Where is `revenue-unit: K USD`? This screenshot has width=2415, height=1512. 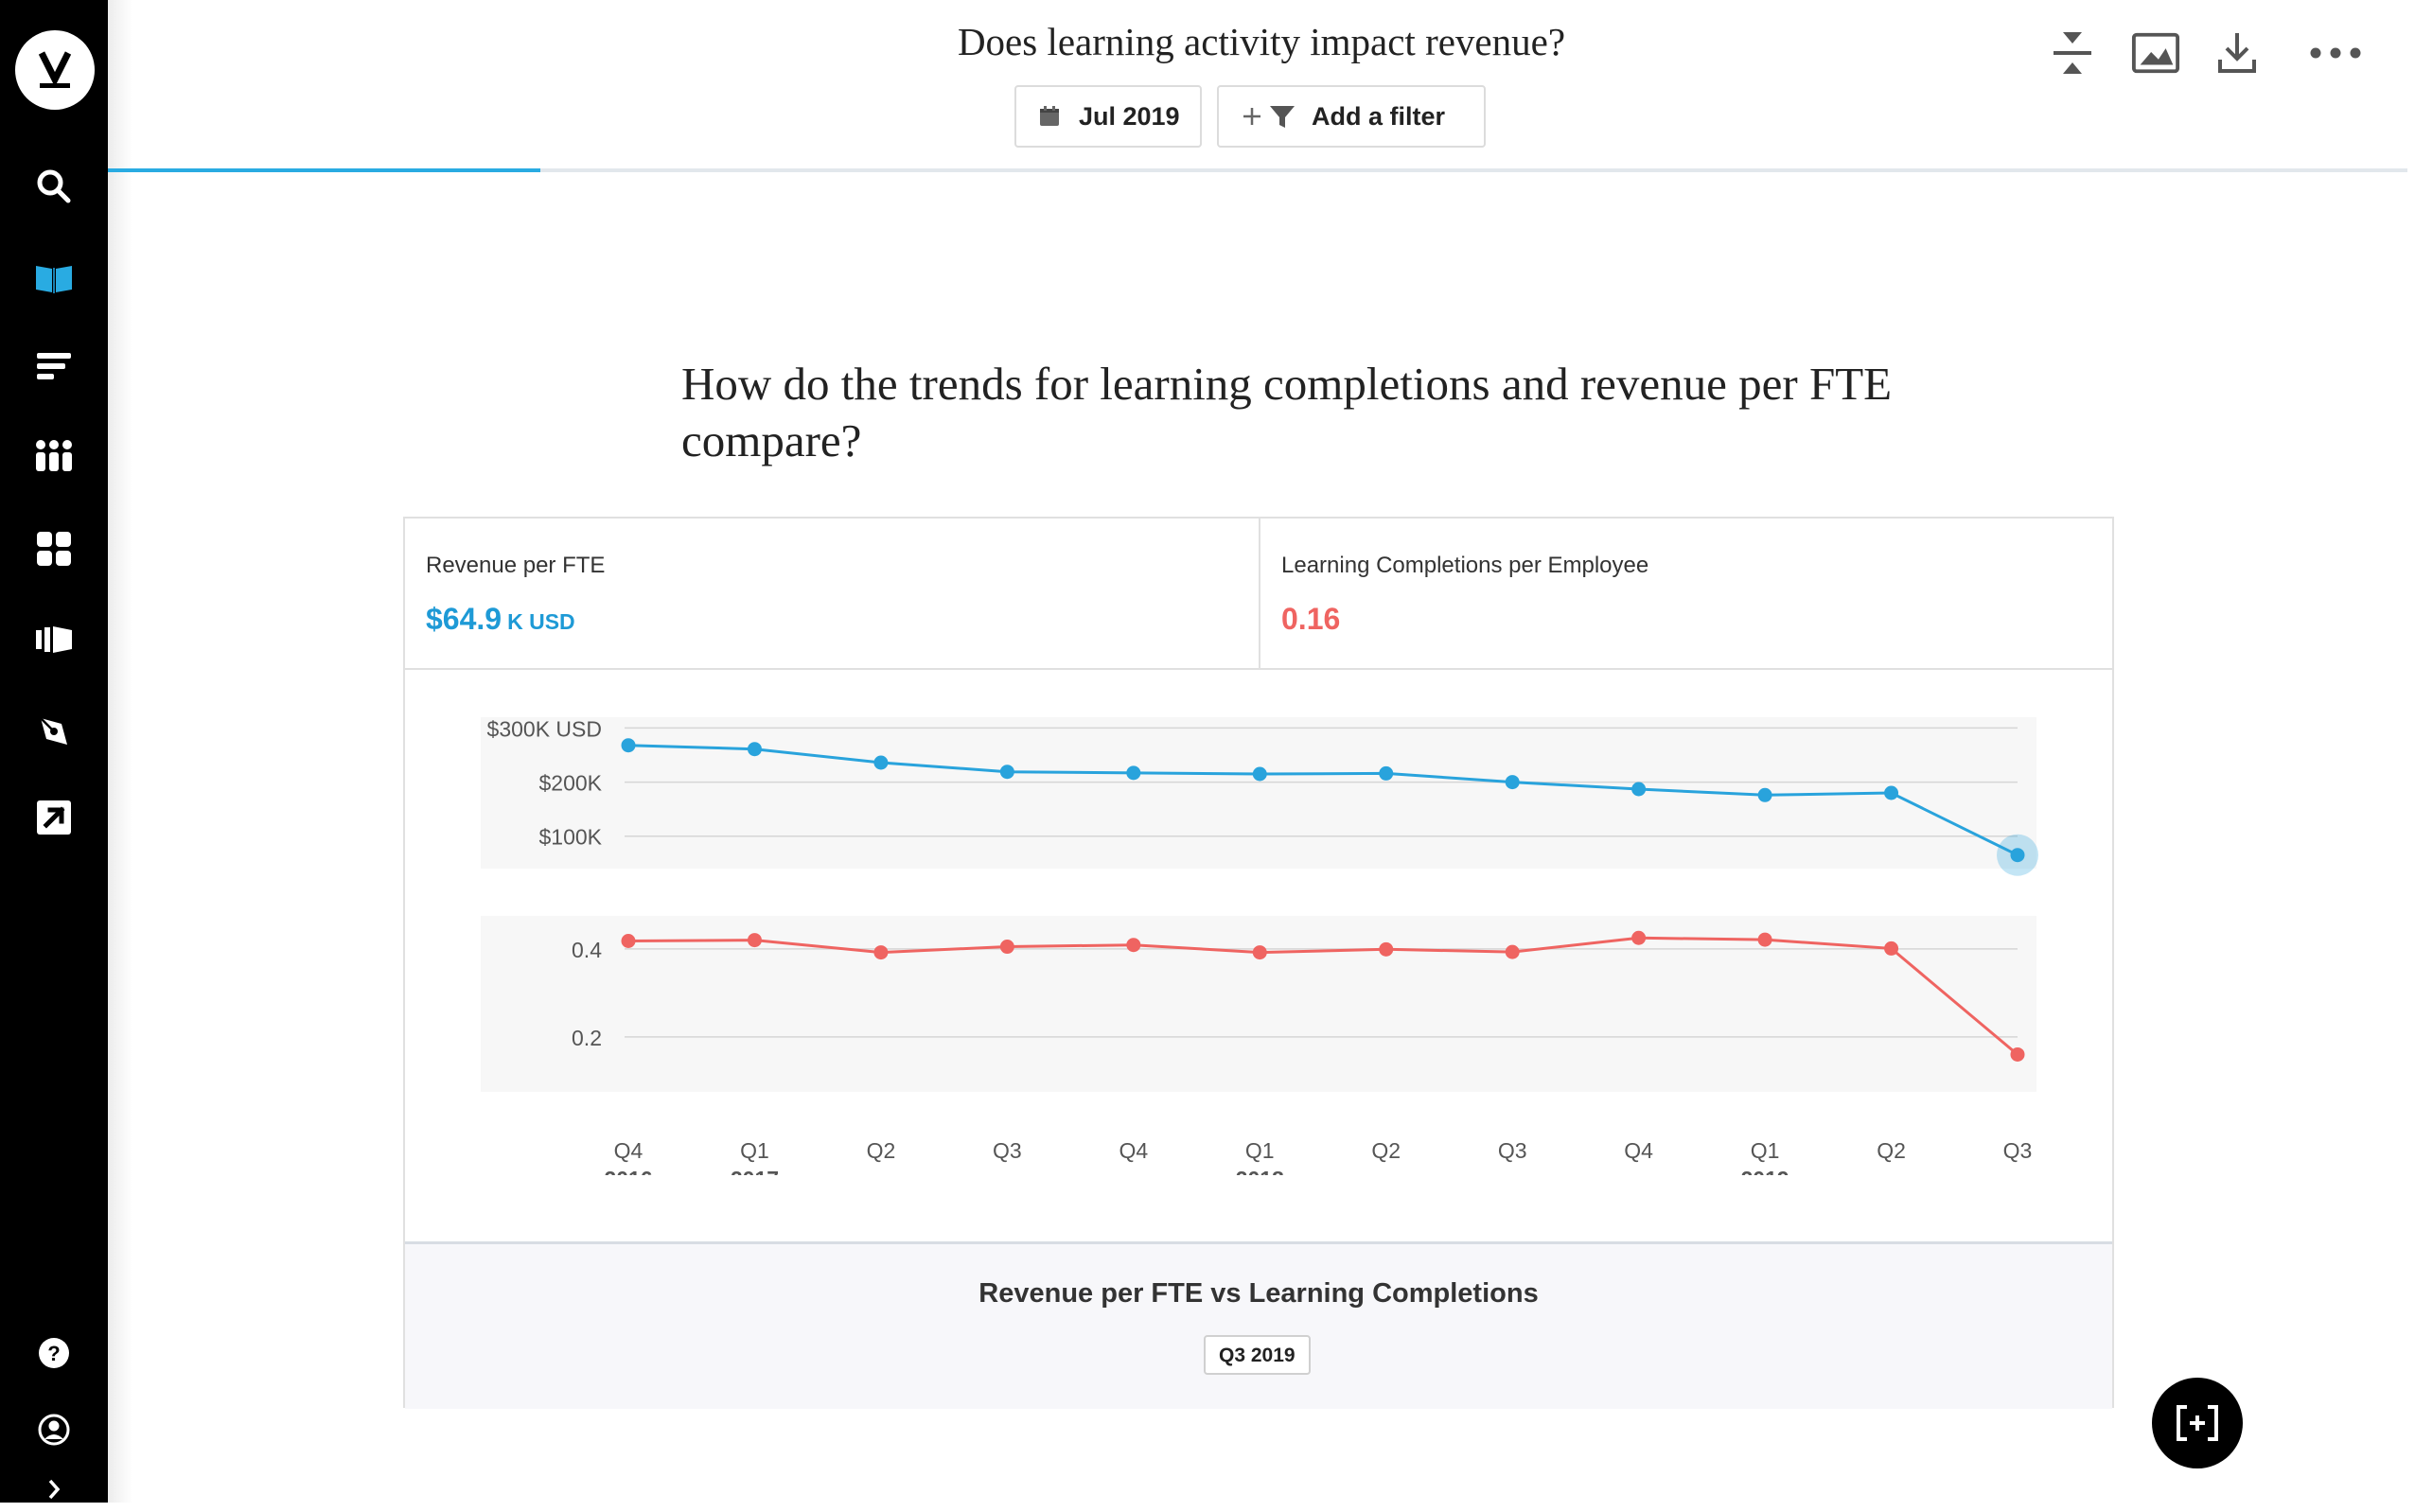
revenue-unit: K USD is located at coordinates (541, 621).